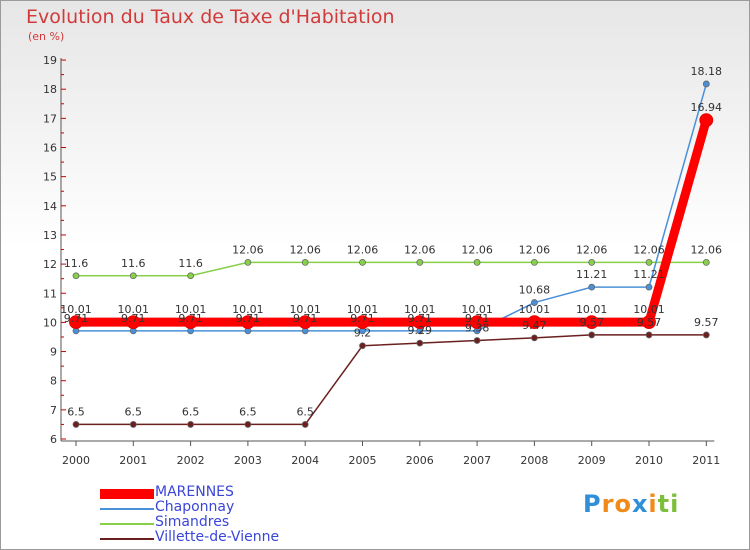 The width and height of the screenshot is (750, 550). What do you see at coordinates (707, 107) in the screenshot?
I see `data-label: 16.94` at bounding box center [707, 107].